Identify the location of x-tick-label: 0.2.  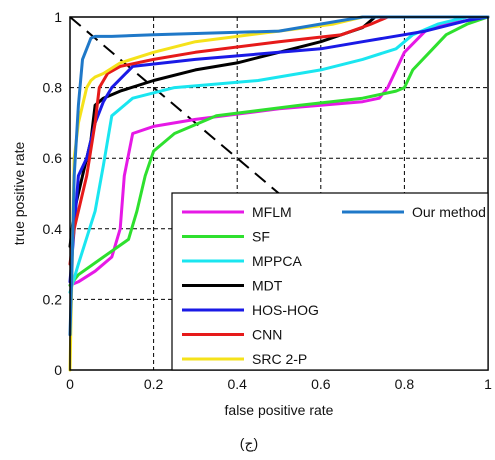
(154, 384).